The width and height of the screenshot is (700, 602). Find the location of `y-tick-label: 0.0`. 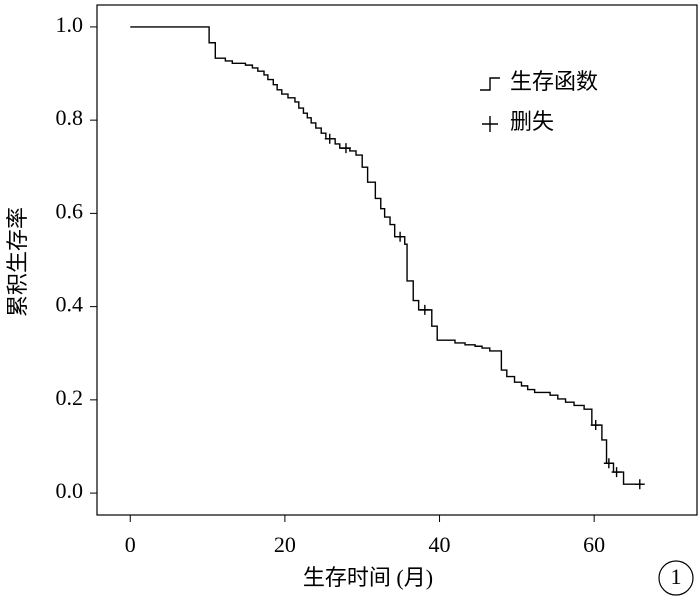

y-tick-label: 0.0 is located at coordinates (70, 490).